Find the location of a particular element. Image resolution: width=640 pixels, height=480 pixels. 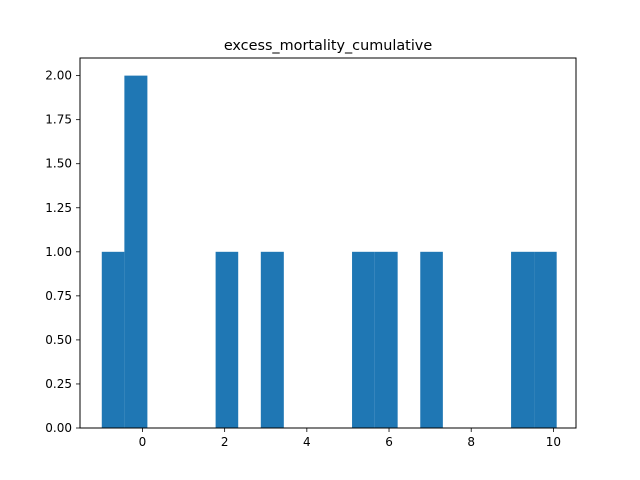

y-tick-label: 0.50 is located at coordinates (58, 340).